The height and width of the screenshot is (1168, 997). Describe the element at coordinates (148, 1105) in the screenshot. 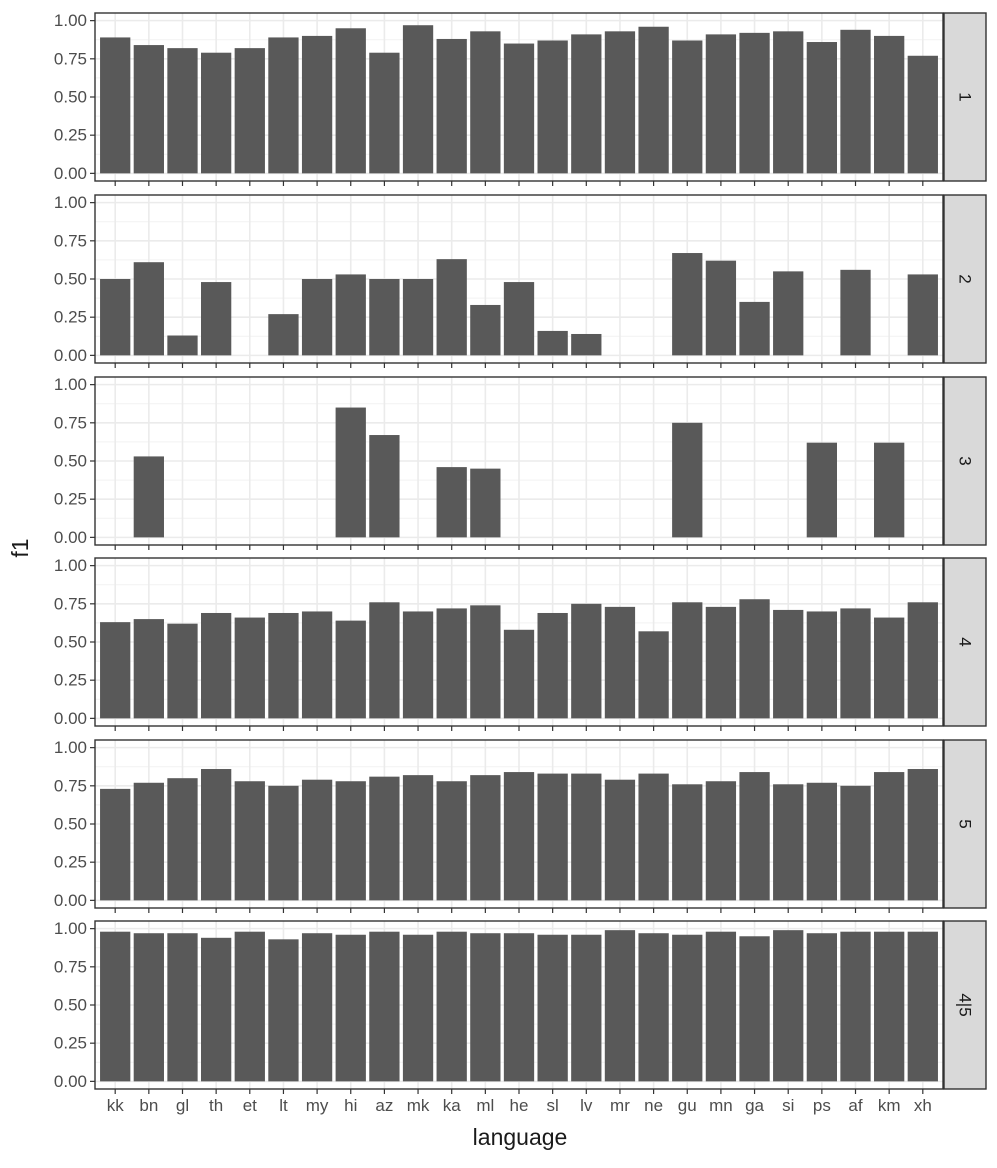

I see `x-tick-label: bn` at that location.